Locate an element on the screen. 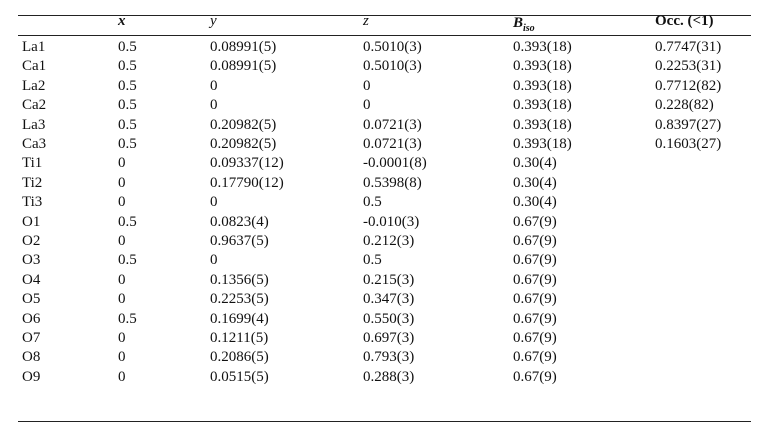 The height and width of the screenshot is (438, 778). row-label: Ti3 is located at coordinates (32, 202).